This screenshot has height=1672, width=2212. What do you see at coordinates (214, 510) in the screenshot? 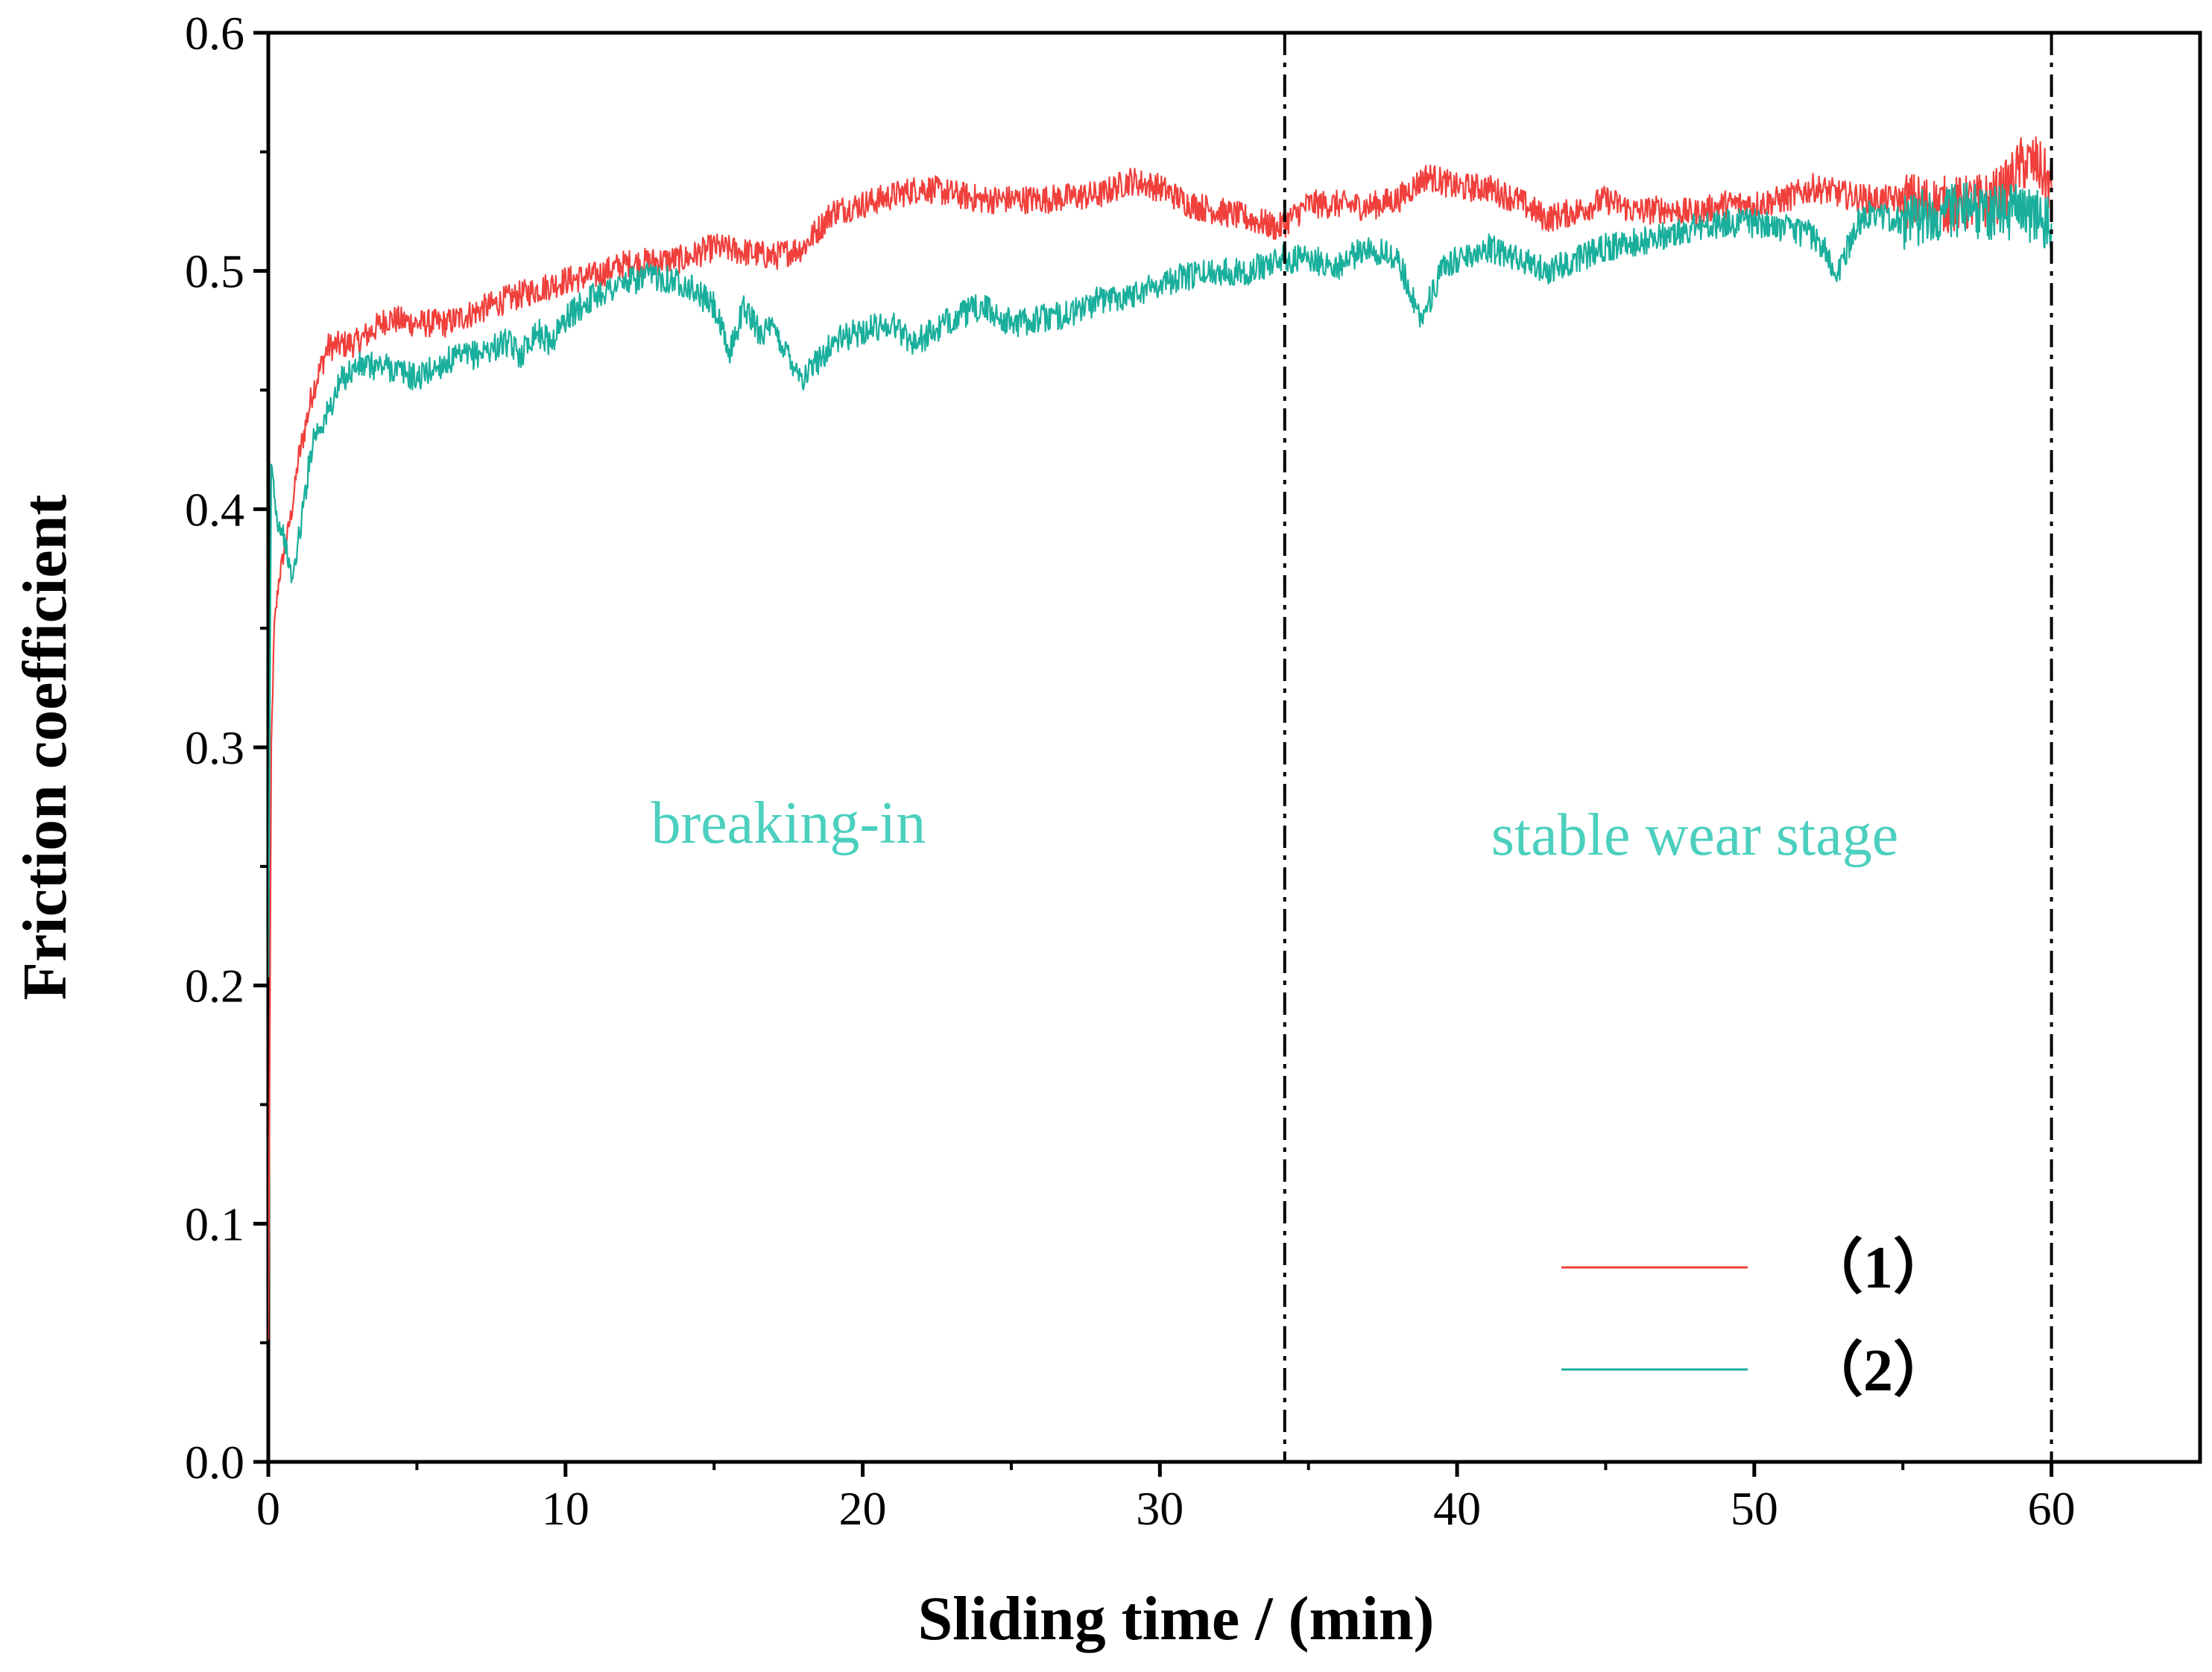
I see `y-tick-label: 0.4` at bounding box center [214, 510].